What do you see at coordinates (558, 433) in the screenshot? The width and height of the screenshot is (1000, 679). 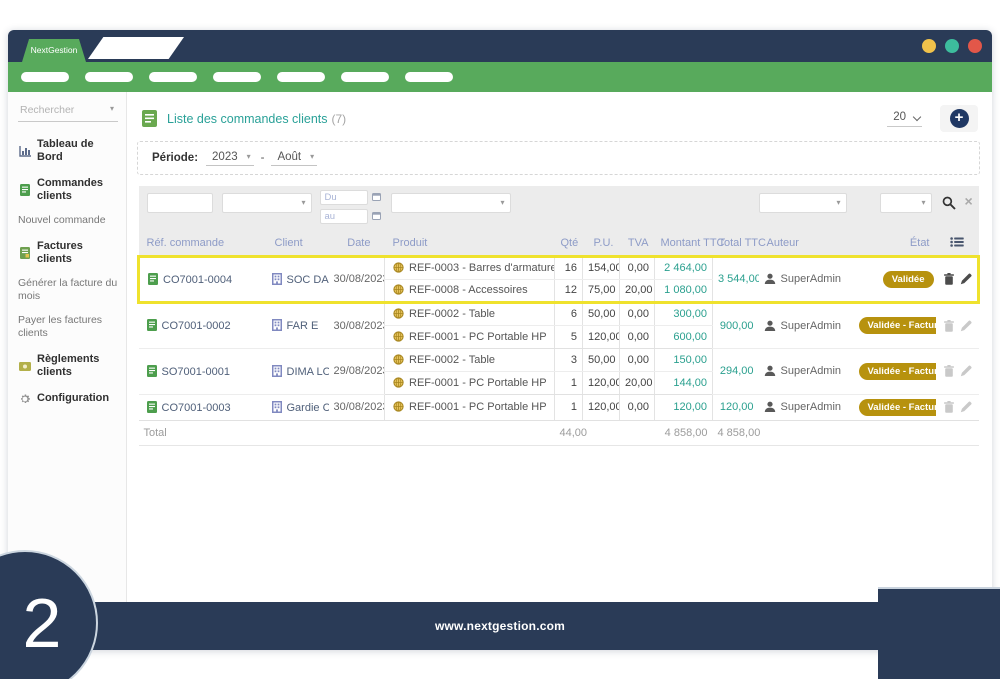 I see `total-row: Total 44,00 4 858,00 4 858,00` at bounding box center [558, 433].